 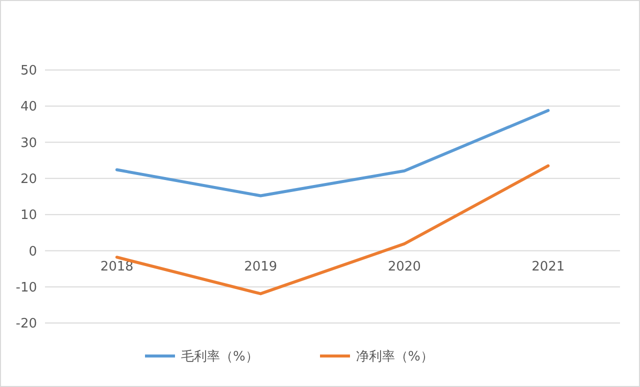 What do you see at coordinates (548, 267) in the screenshot?
I see `x-tick-label: 2021` at bounding box center [548, 267].